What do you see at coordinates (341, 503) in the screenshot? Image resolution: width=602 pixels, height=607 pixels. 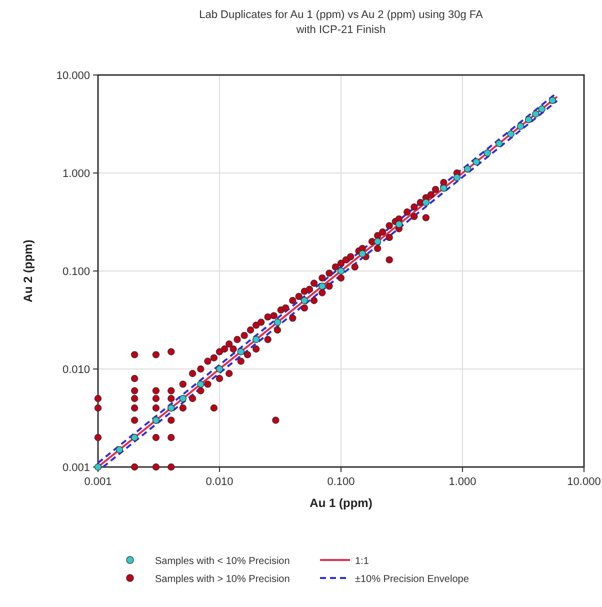 I see `x-axis-title: Au 1 (ppm)` at bounding box center [341, 503].